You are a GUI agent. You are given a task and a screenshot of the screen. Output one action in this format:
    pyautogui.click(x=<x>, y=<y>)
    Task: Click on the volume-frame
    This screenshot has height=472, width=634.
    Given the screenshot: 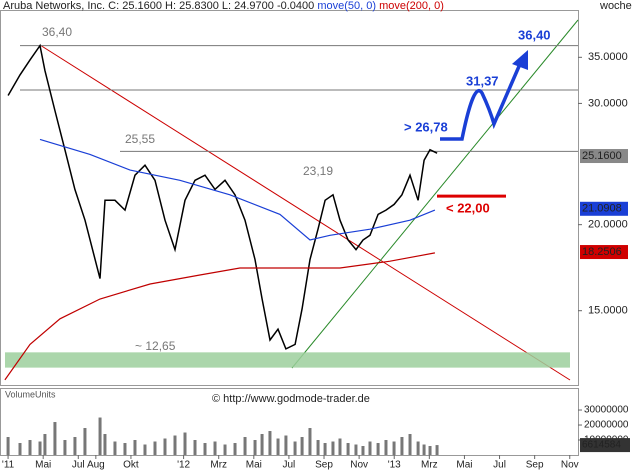 What is the action you would take?
    pyautogui.click(x=289, y=422)
    